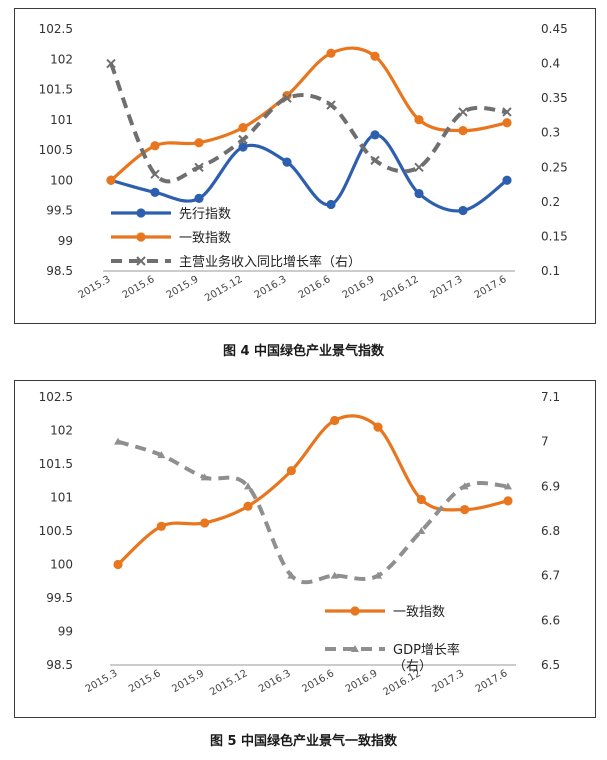 The image size is (607, 760). I want to click on chart-5-caption: 图 5 中国绿色产业景气一致指数, so click(303, 741).